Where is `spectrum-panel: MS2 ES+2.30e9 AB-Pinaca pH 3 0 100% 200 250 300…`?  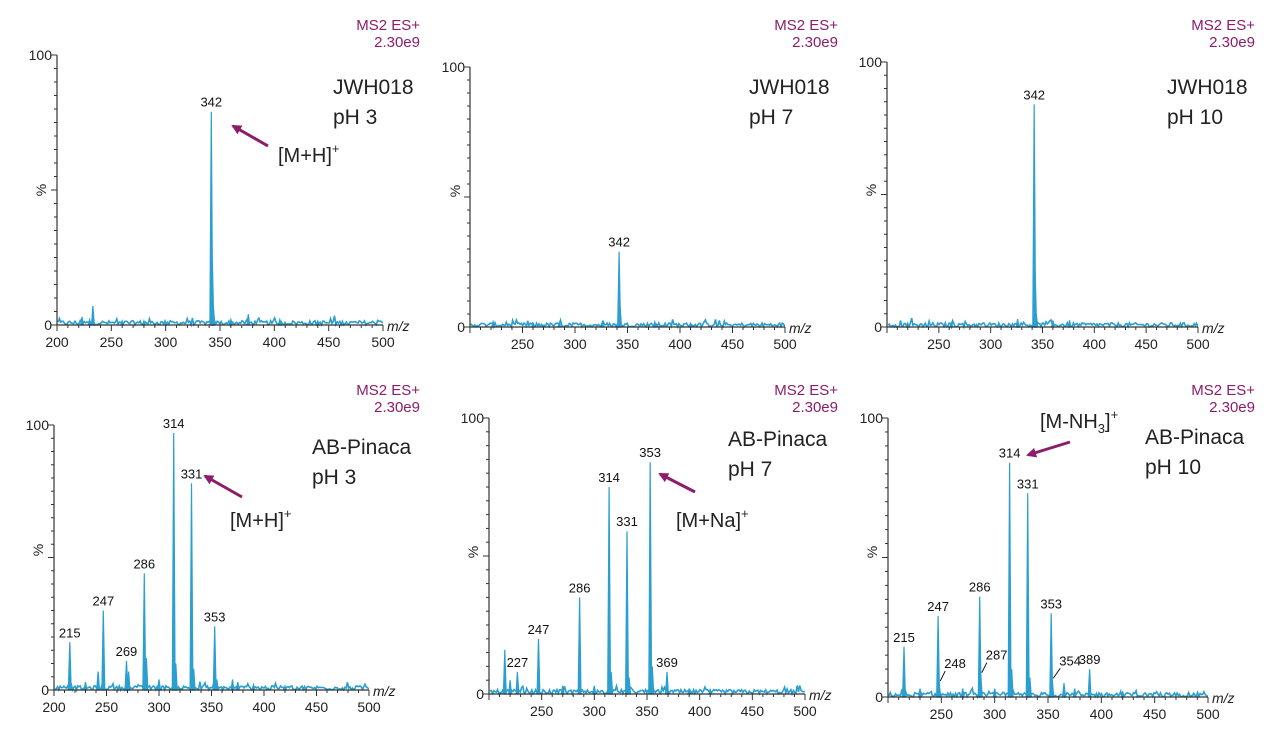
spectrum-panel: MS2 ES+2.30e9 AB-Pinaca pH 3 0 100% 200 250 300… is located at coordinates (223, 548).